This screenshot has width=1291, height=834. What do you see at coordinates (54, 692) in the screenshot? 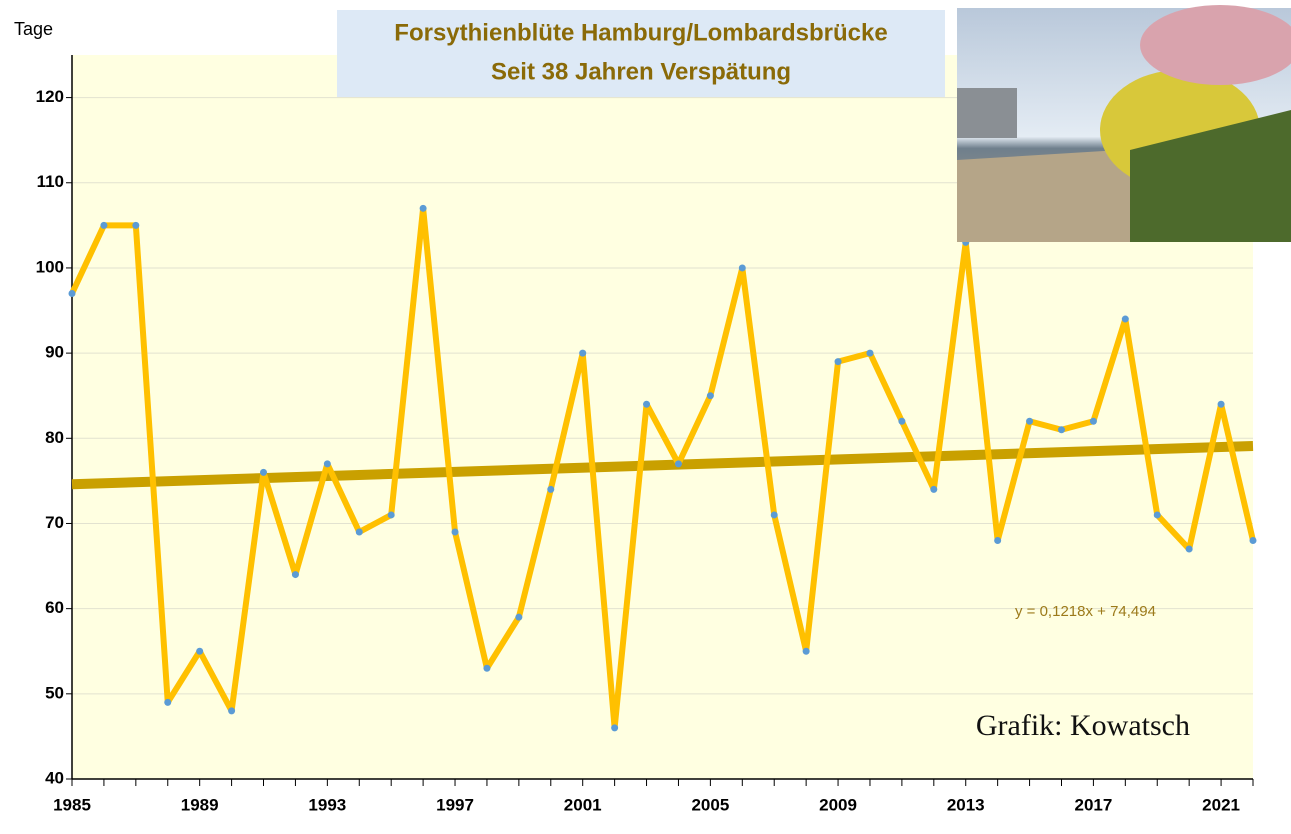
I see `y-tick-label: 50` at bounding box center [54, 692].